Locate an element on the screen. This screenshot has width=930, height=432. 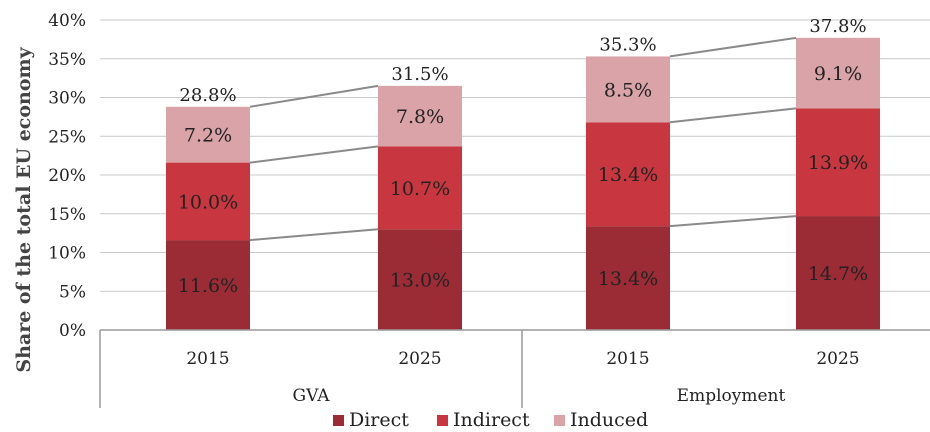
segment-value-label: 10.0% is located at coordinates (208, 202).